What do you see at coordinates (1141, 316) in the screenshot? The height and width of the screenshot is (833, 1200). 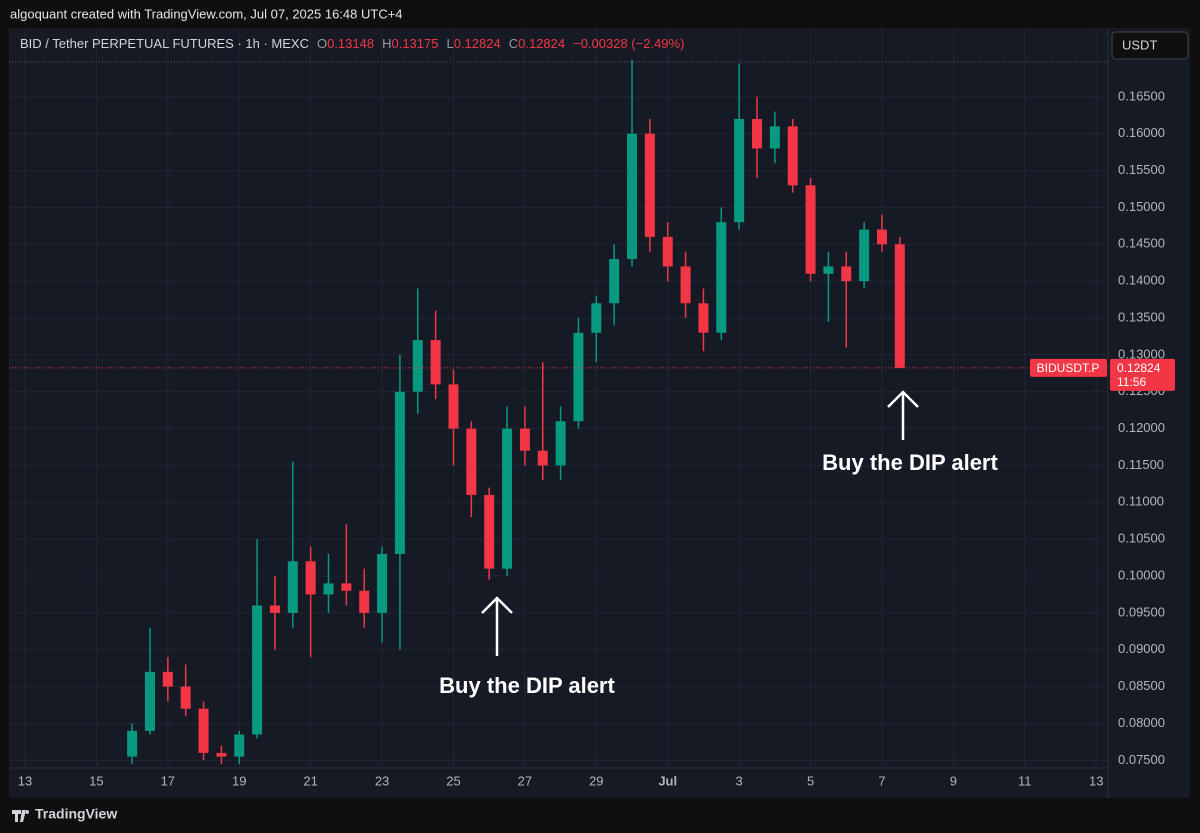 I see `y-tick-label: 0.13500` at bounding box center [1141, 316].